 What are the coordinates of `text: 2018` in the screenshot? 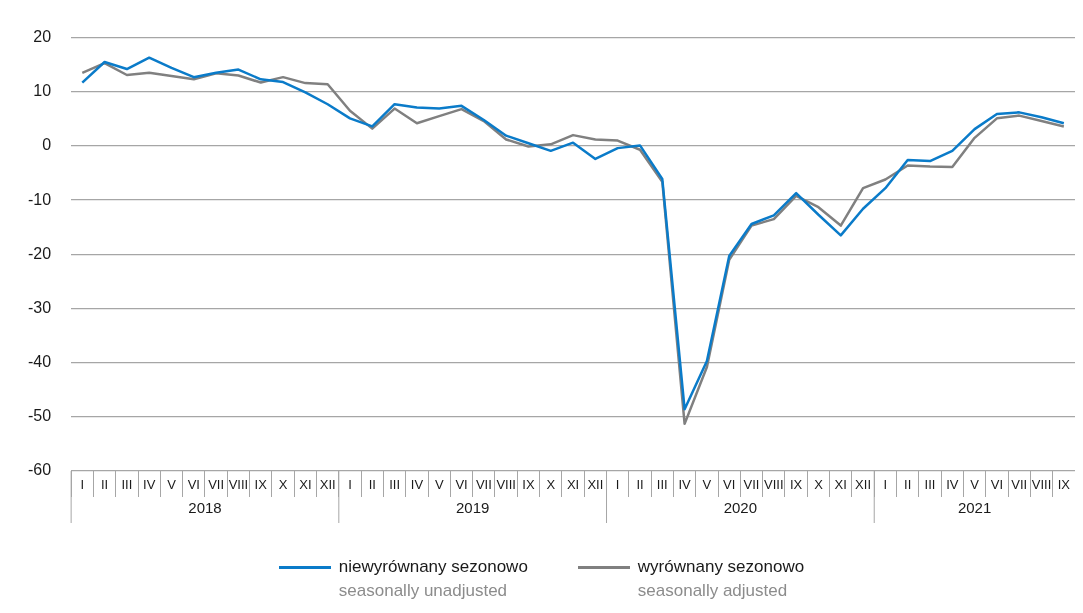 It's located at (205, 508).